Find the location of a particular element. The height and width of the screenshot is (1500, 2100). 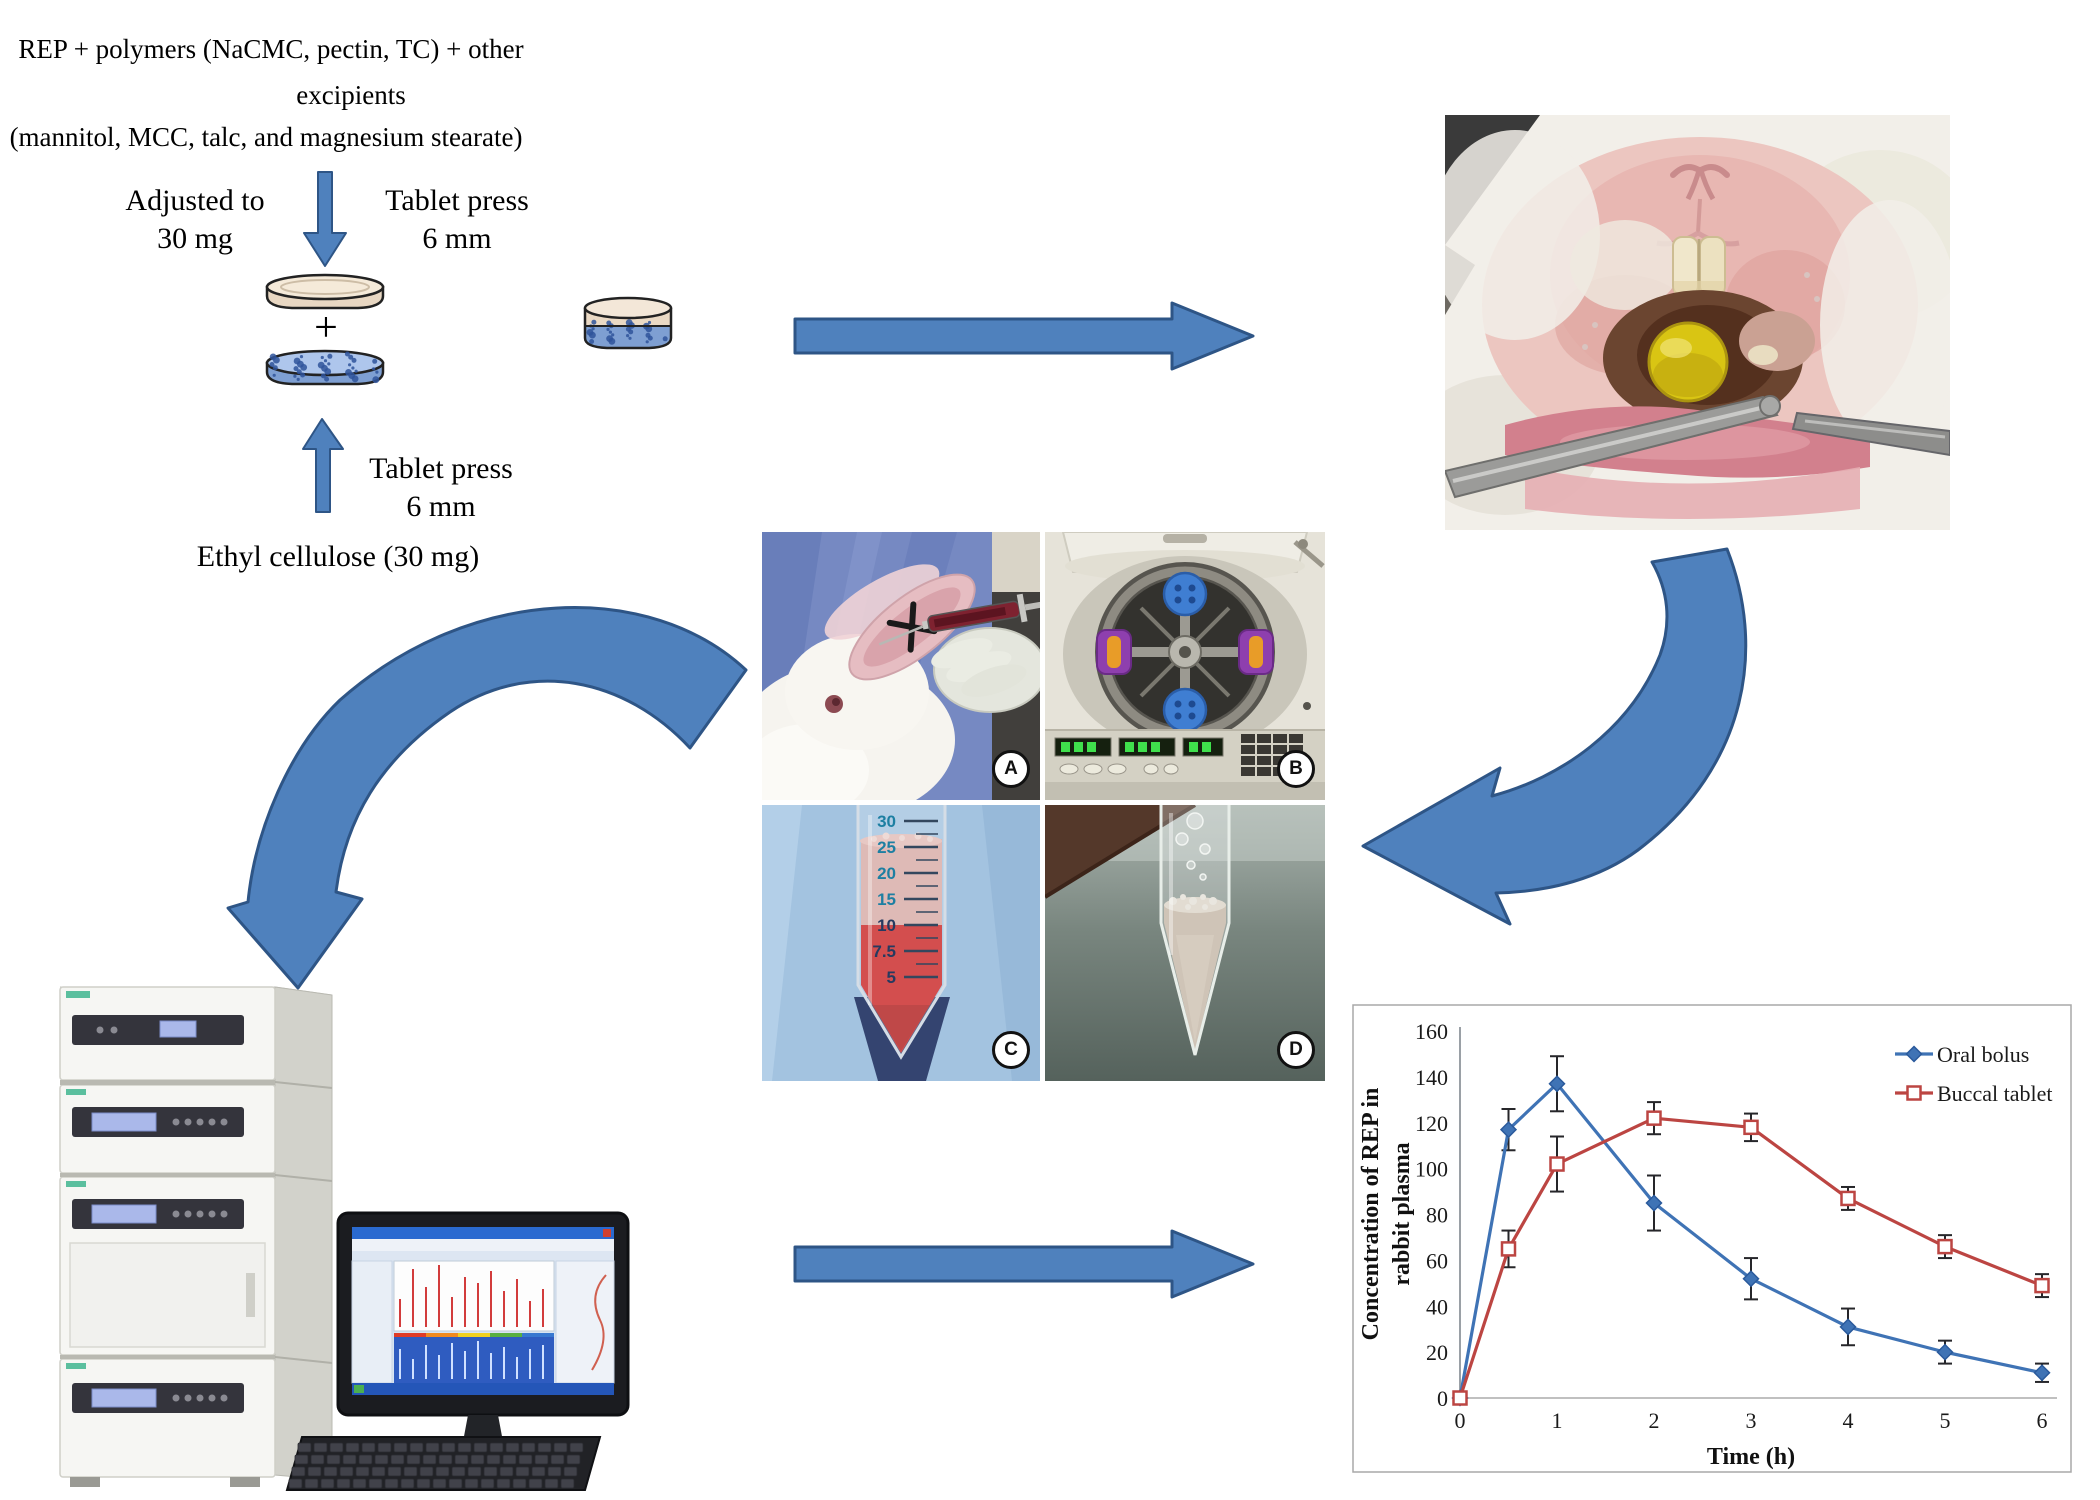

up-arrow-icon is located at coordinates (323, 465).